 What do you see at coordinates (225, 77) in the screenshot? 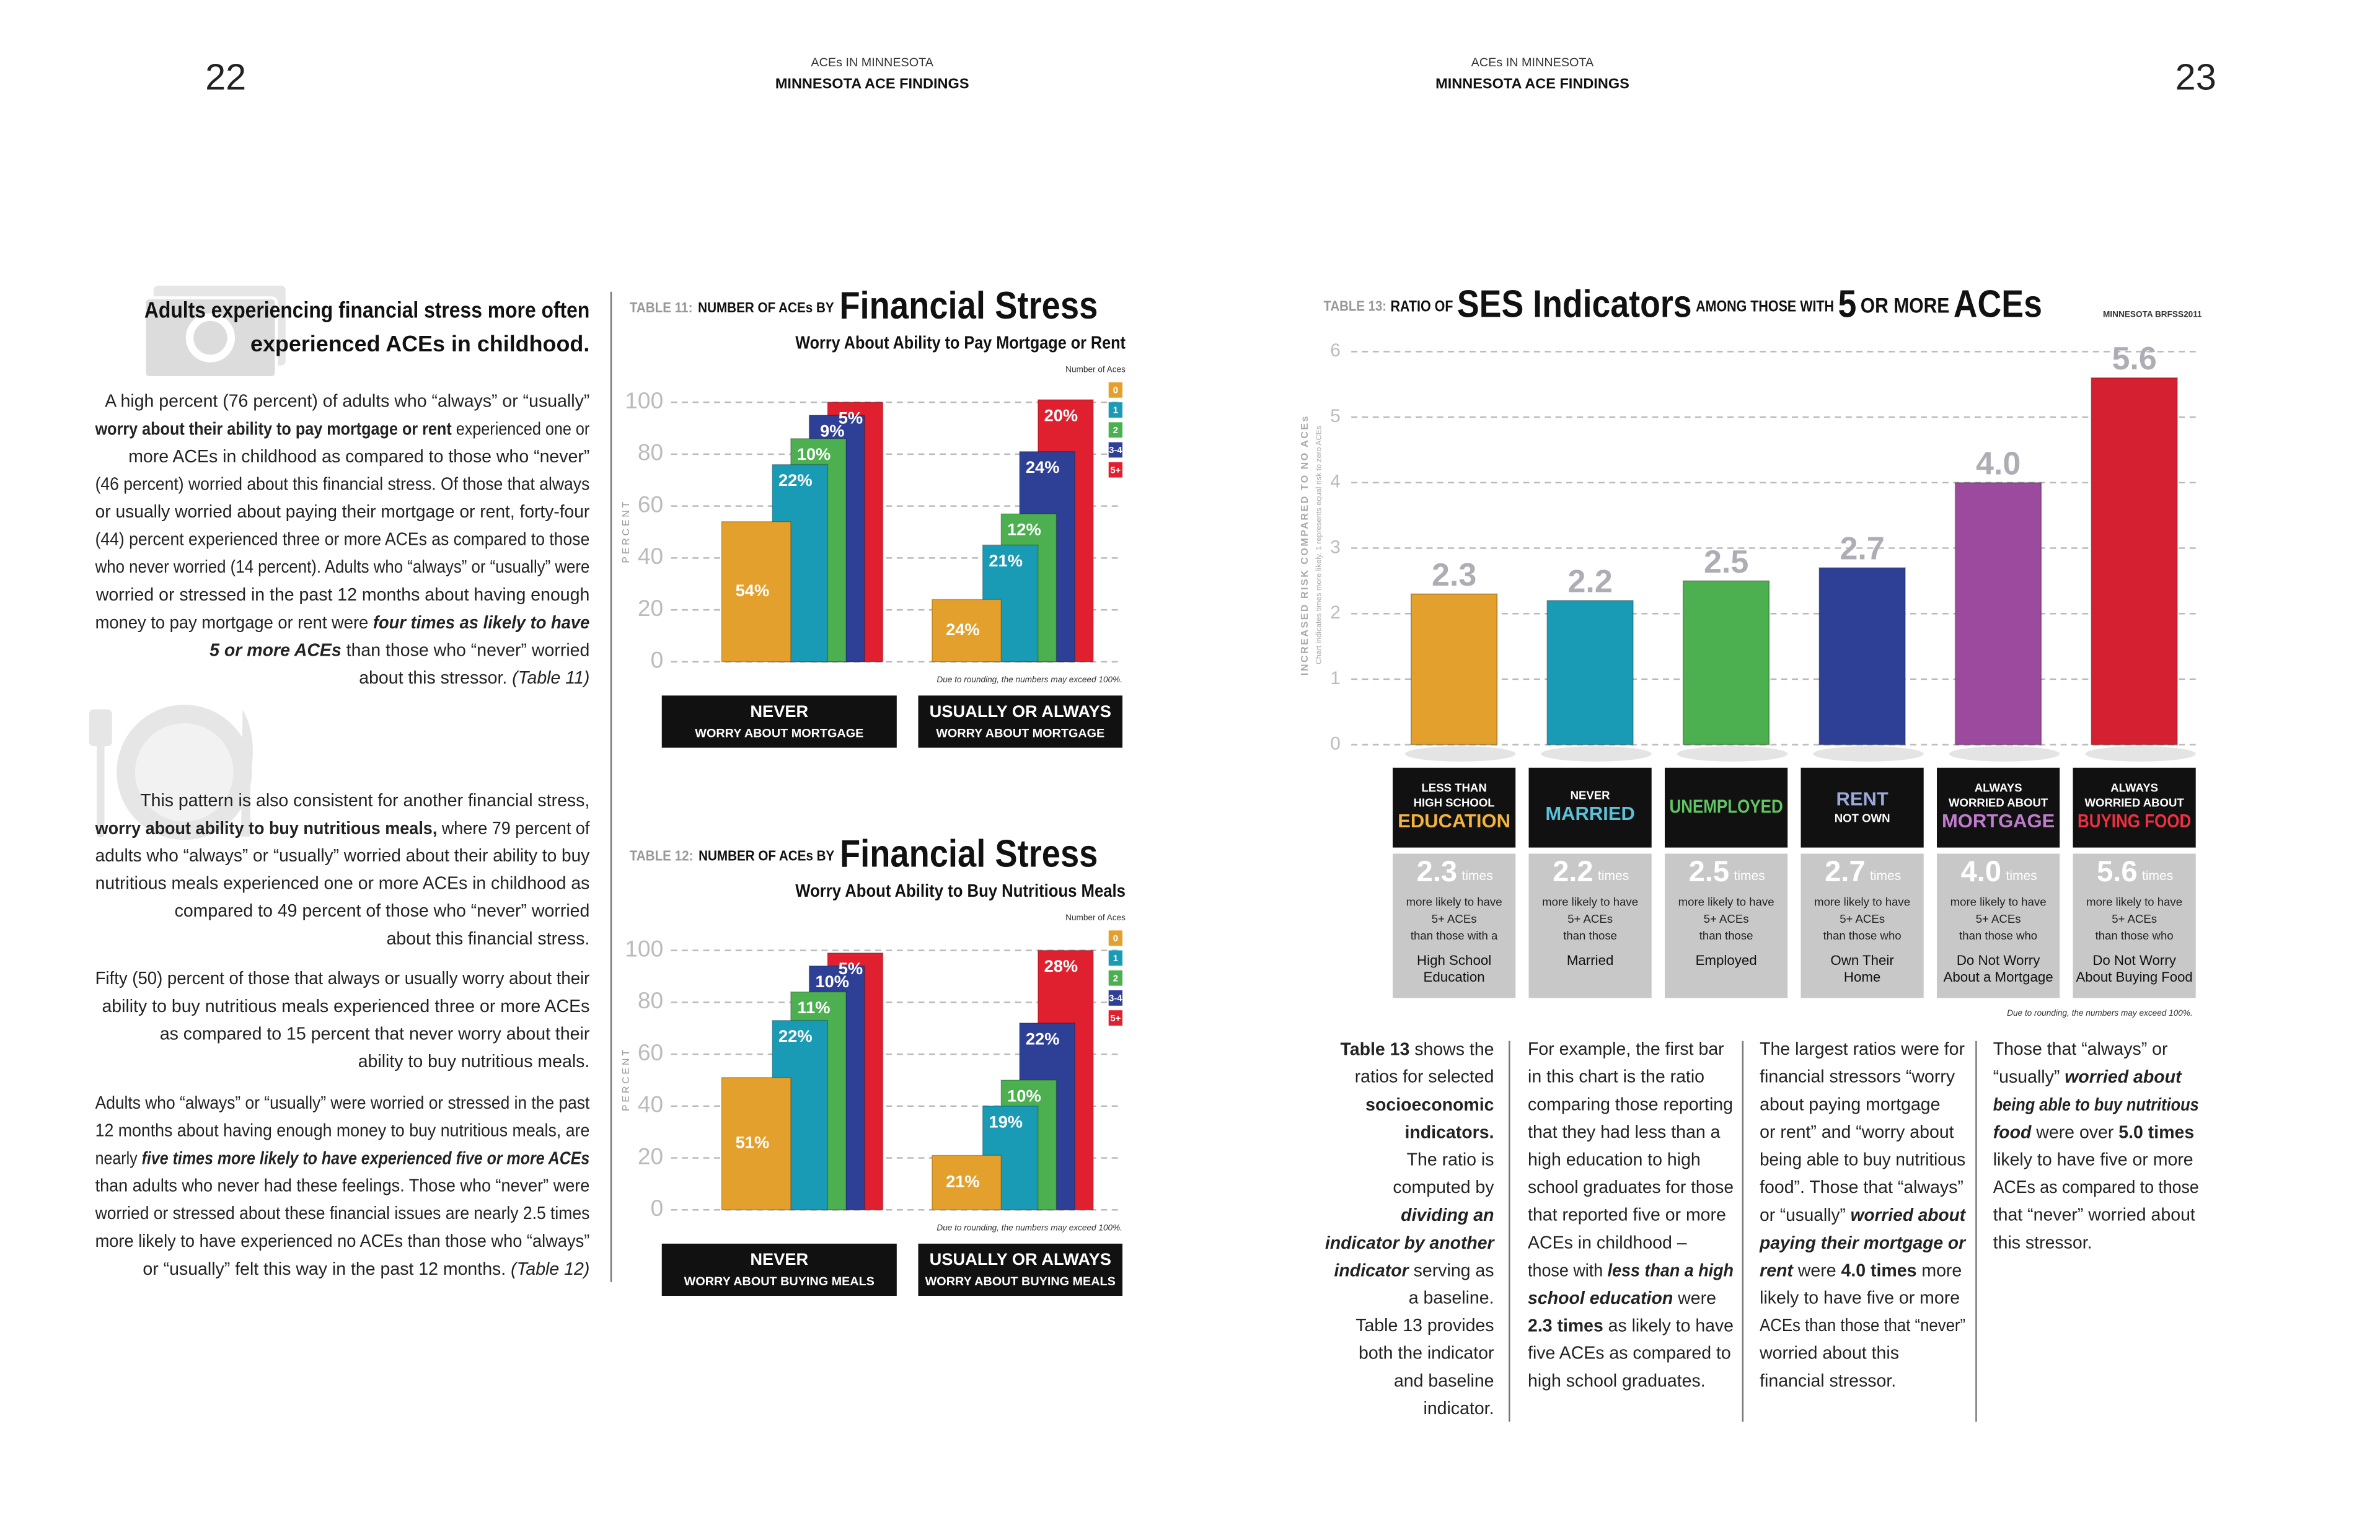
I see `page-number: 22` at bounding box center [225, 77].